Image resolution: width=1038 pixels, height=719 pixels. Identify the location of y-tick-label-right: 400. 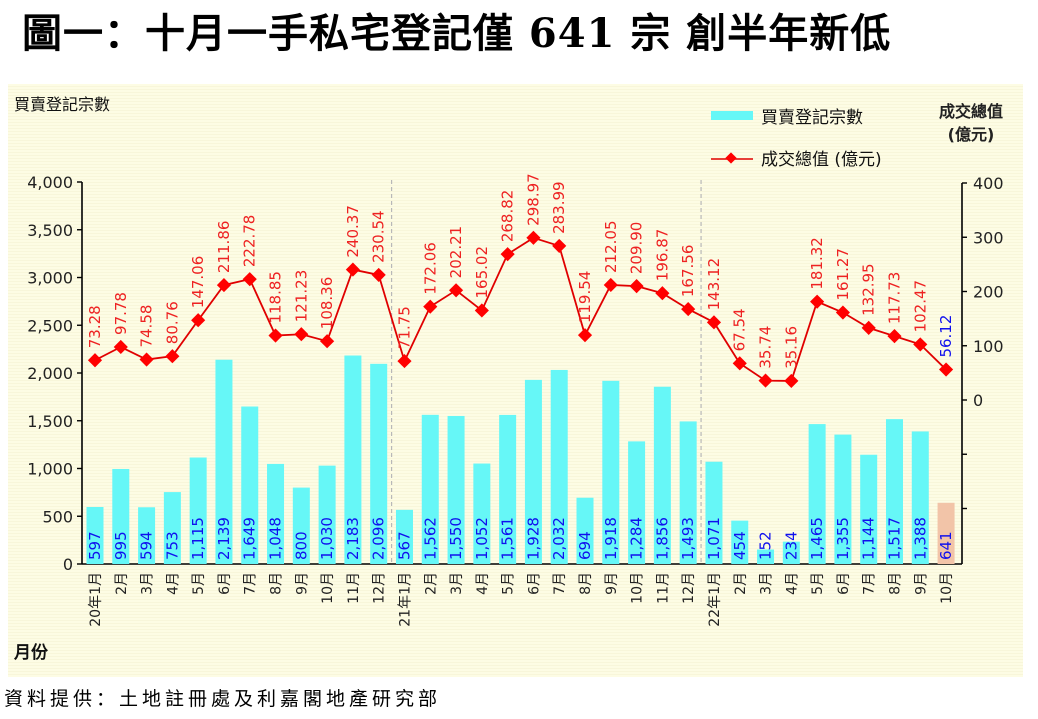
(988, 183).